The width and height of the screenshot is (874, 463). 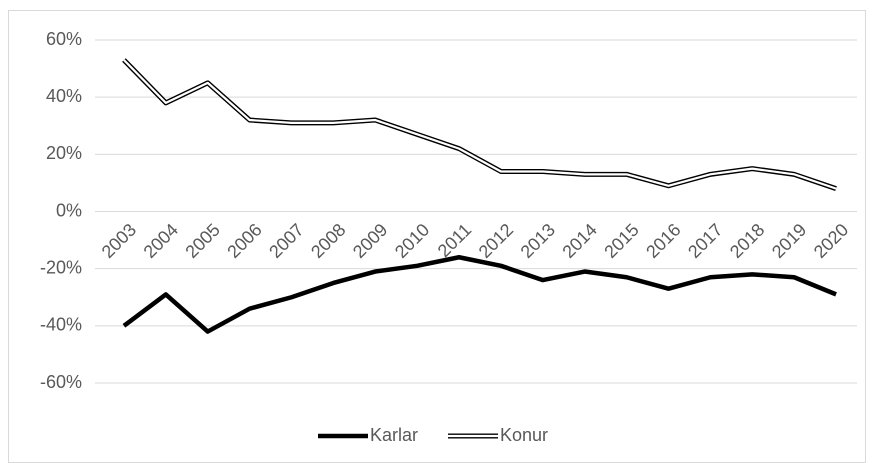 I want to click on y-tick-label: 0%, so click(x=69, y=210).